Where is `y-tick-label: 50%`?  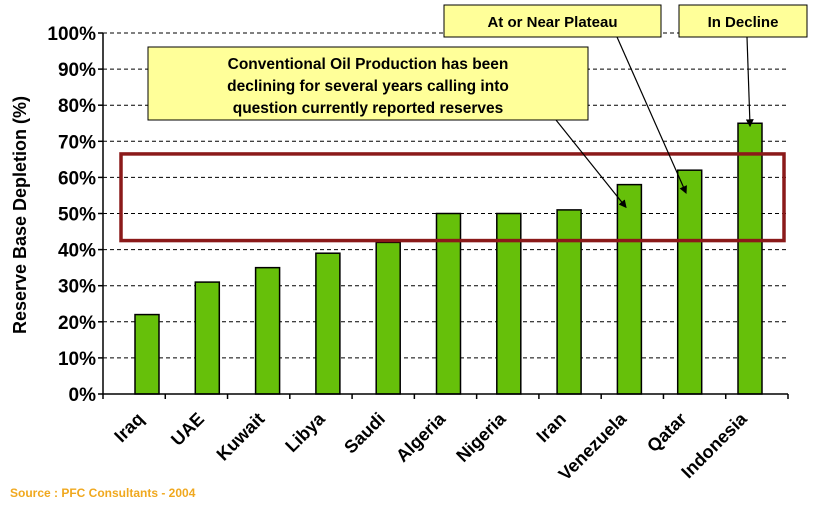
y-tick-label: 50% is located at coordinates (77, 215).